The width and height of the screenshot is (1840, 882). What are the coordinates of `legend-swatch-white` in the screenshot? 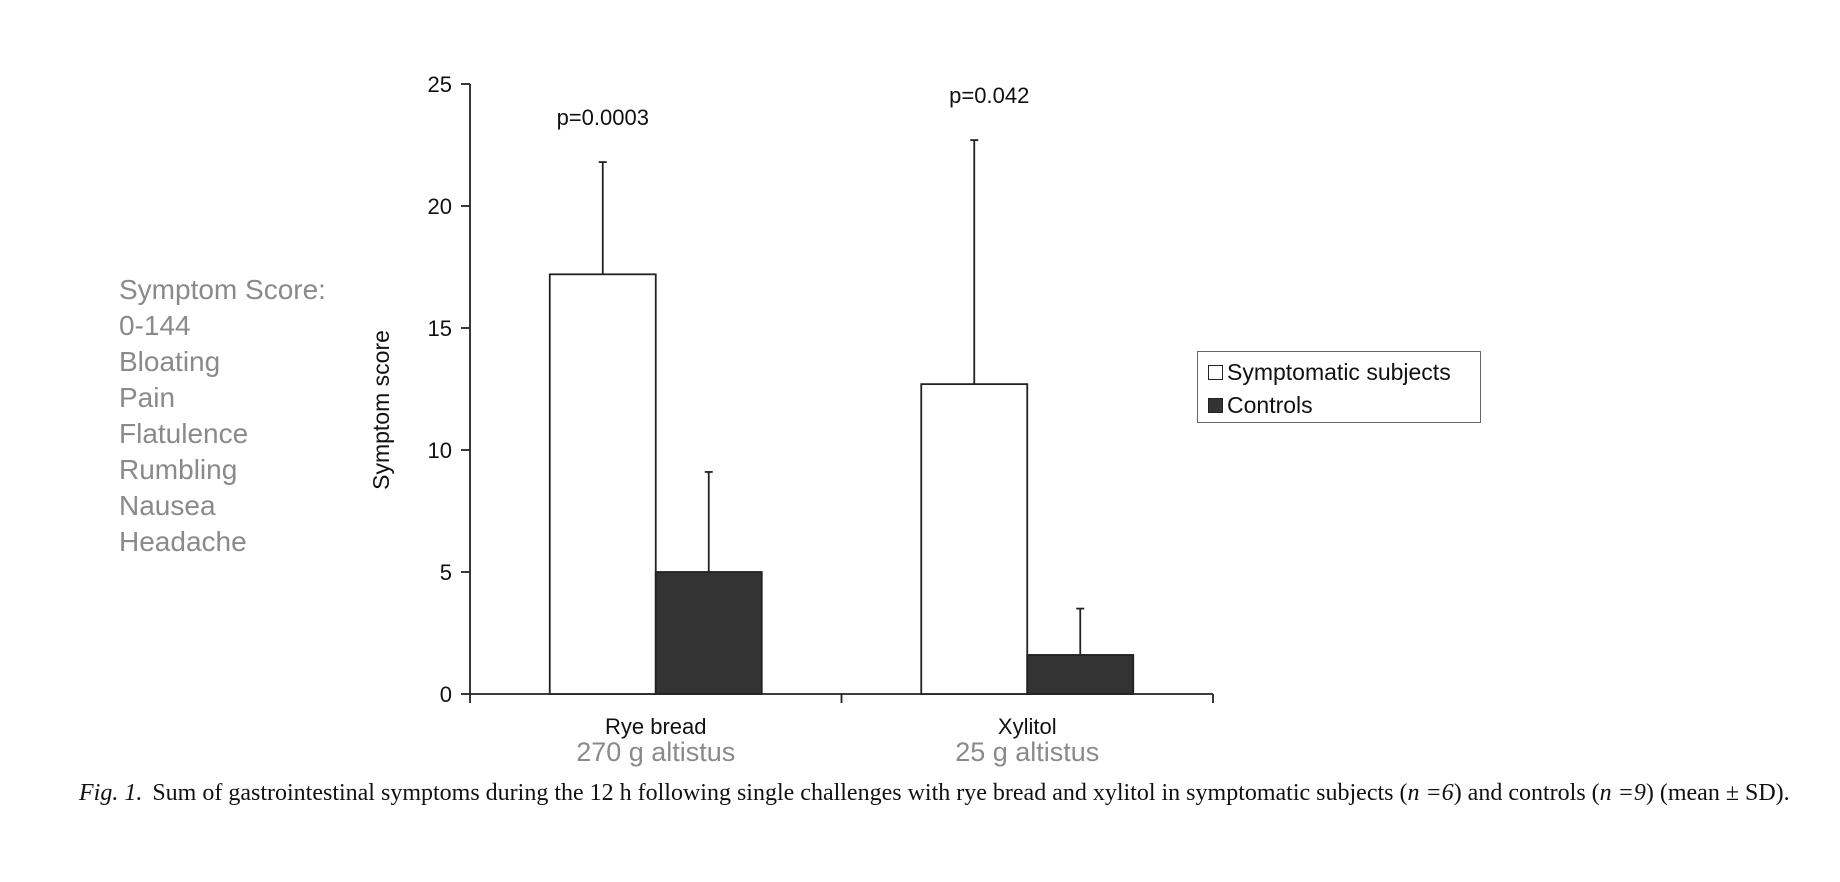 It's located at (1215, 372).